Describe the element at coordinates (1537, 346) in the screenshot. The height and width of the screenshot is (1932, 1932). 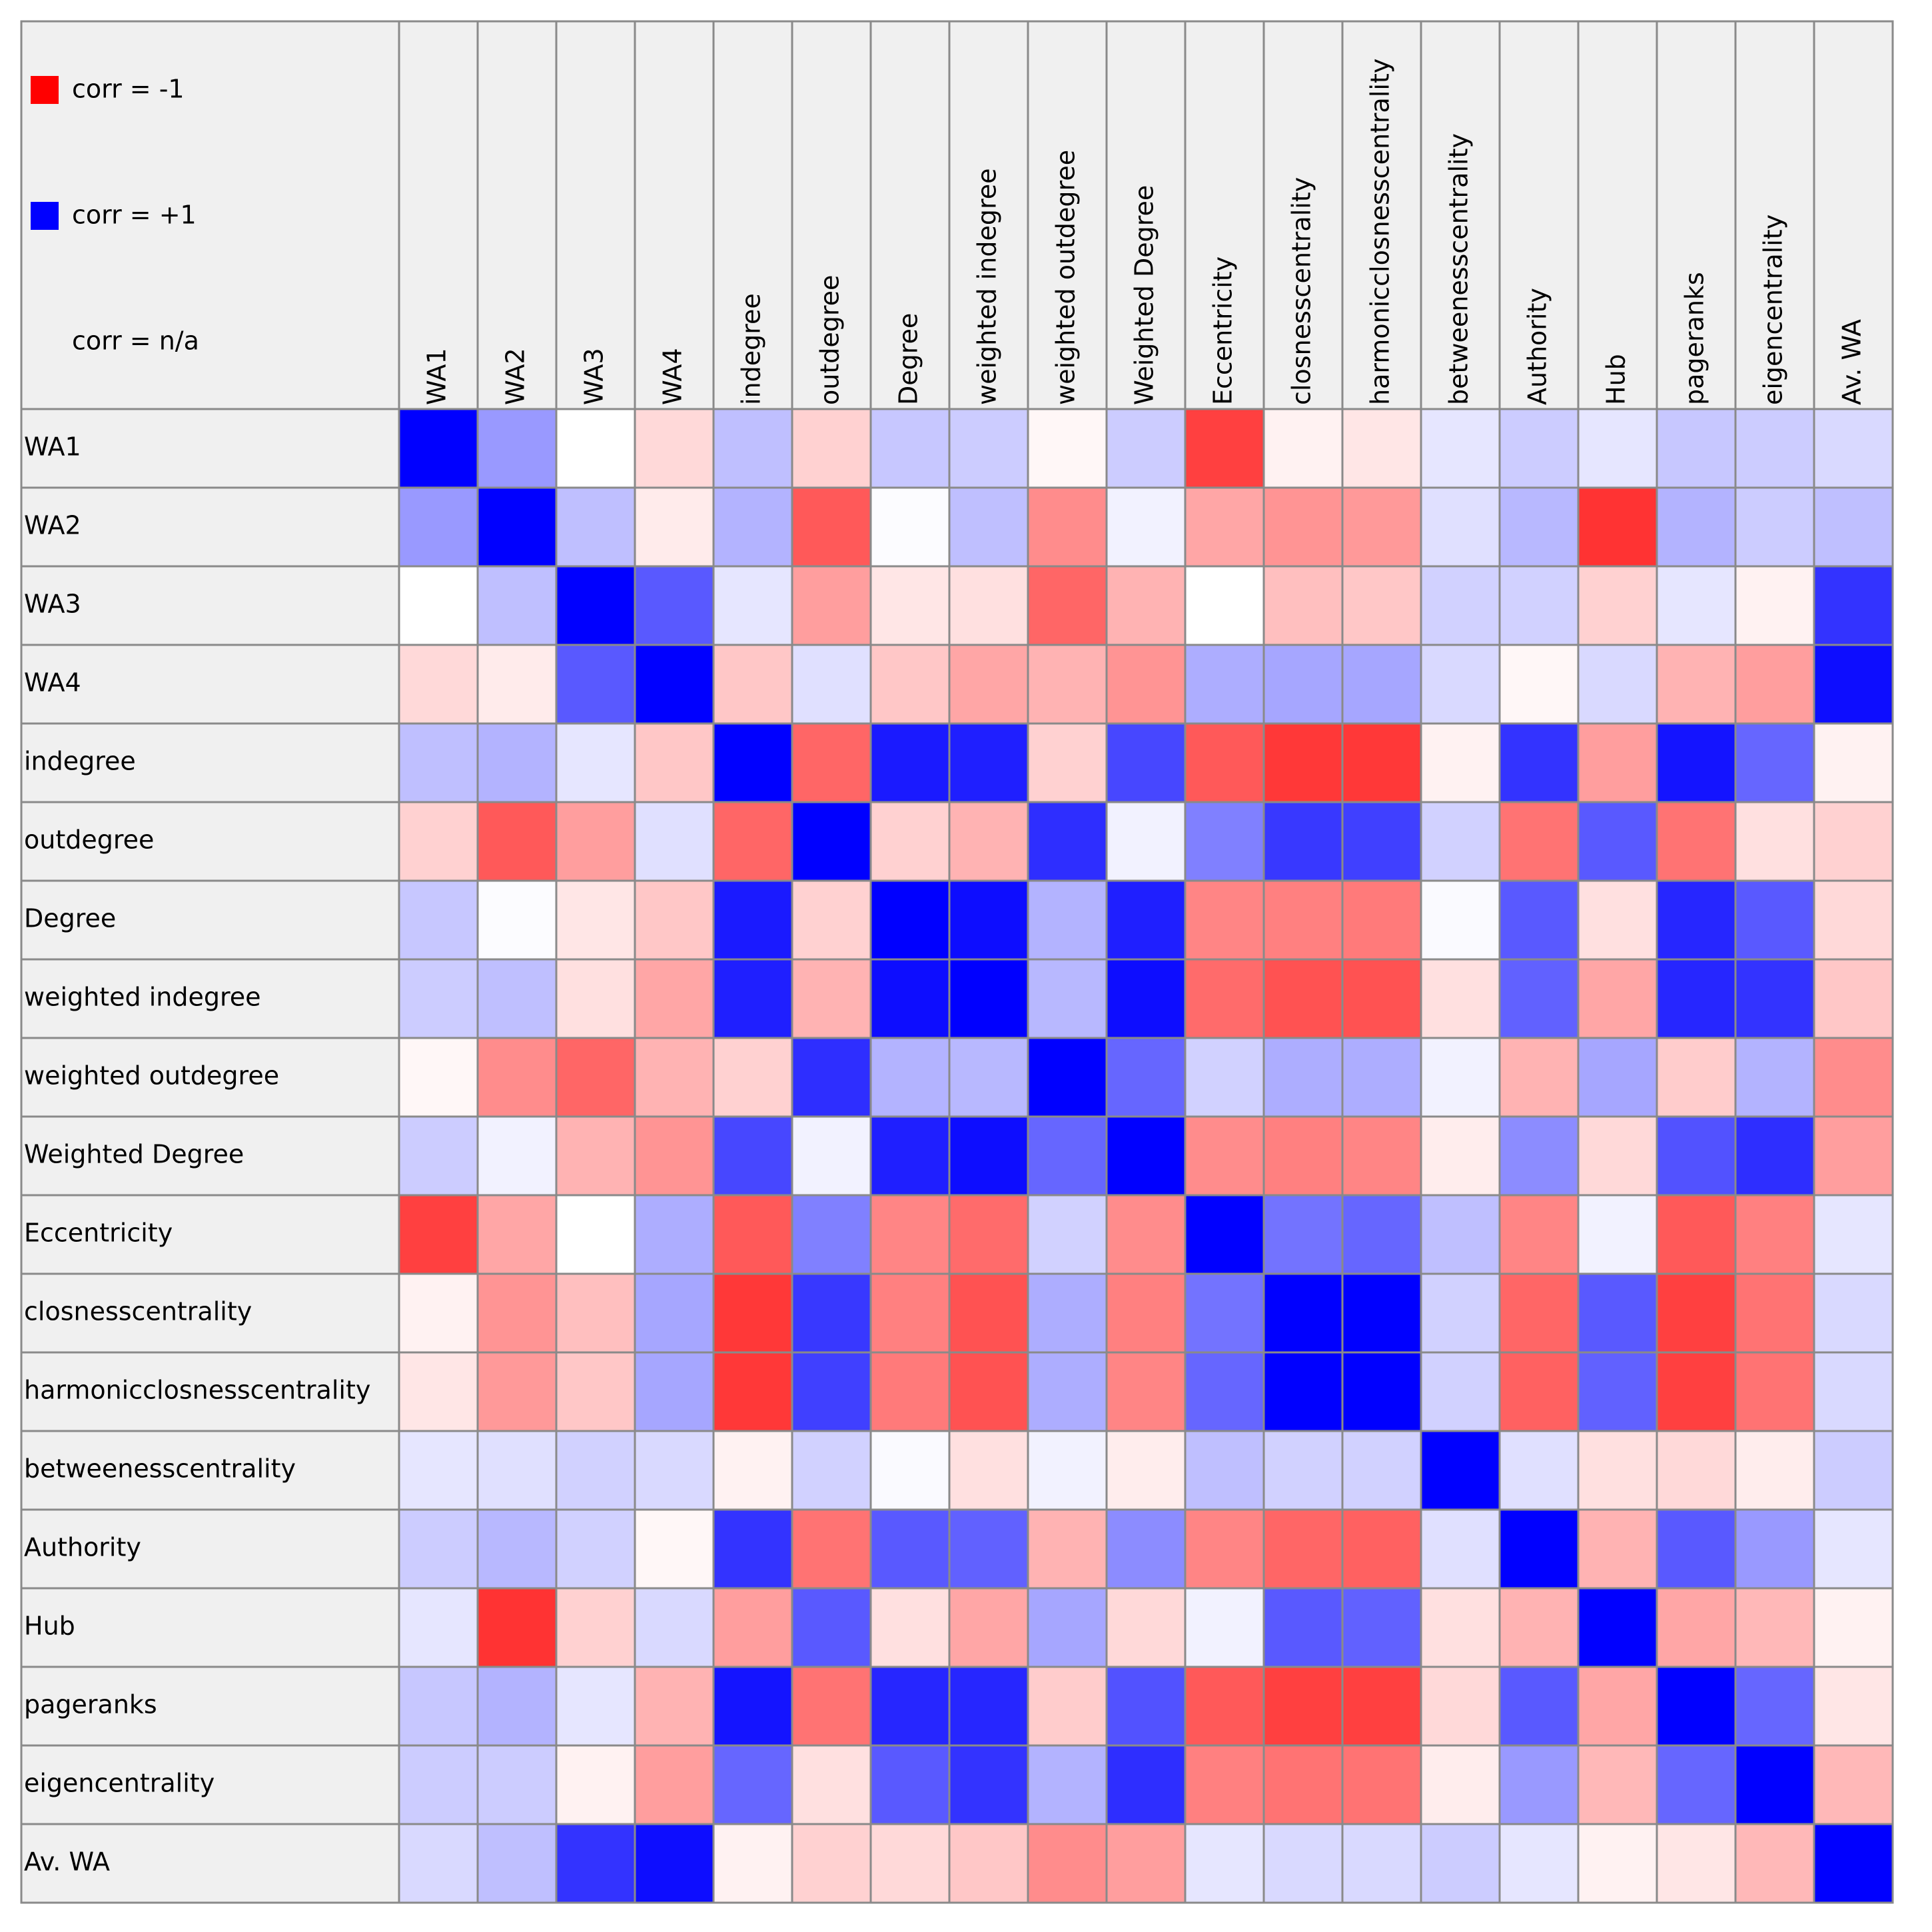
I see `column-label: Authority` at that location.